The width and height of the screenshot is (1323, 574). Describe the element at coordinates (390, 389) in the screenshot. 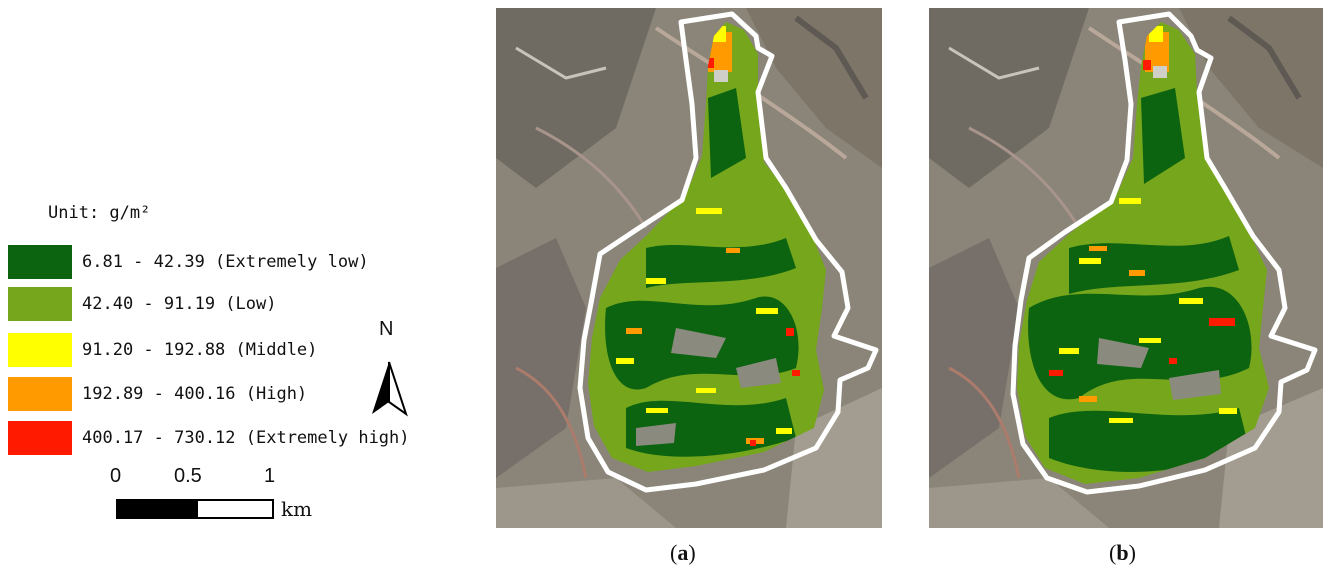

I see `north-arrow-icon` at that location.